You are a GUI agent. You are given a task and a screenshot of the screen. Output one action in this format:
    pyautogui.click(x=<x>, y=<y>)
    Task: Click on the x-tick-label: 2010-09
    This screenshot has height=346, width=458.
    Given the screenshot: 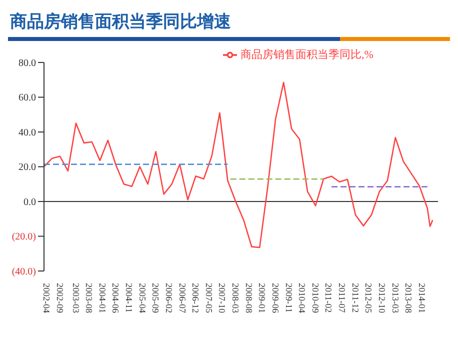 What is the action you would take?
    pyautogui.click(x=315, y=298)
    